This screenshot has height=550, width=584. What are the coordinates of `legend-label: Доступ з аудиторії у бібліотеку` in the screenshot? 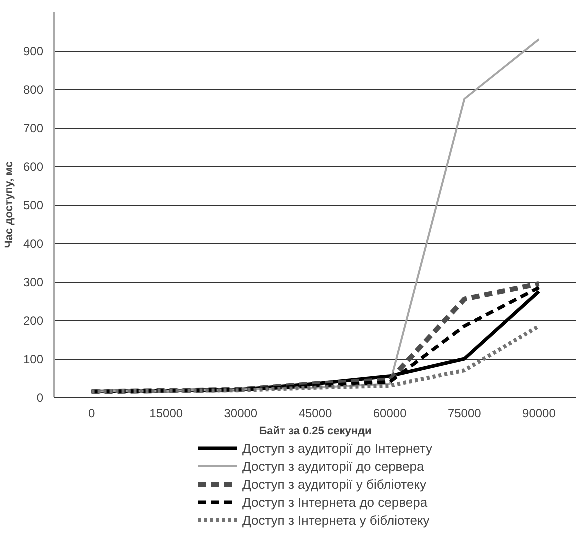 It's located at (334, 484).